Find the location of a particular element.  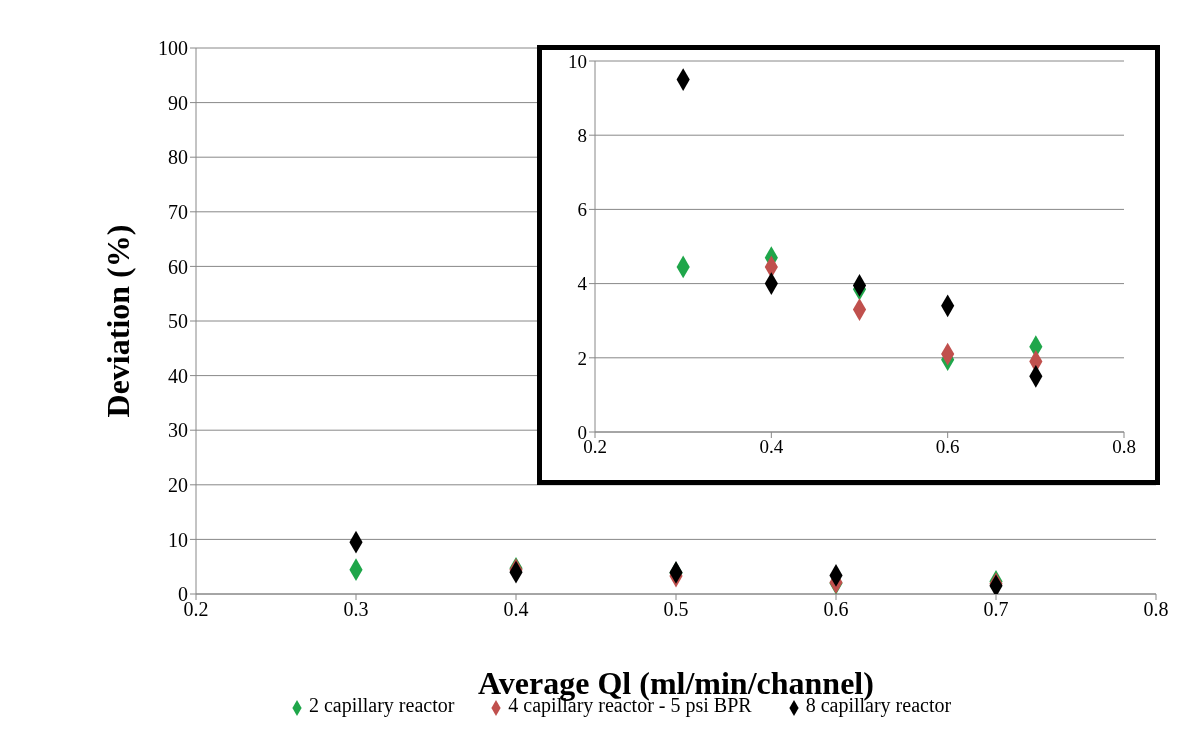

y-tick-label: 60 is located at coordinates (178, 266).